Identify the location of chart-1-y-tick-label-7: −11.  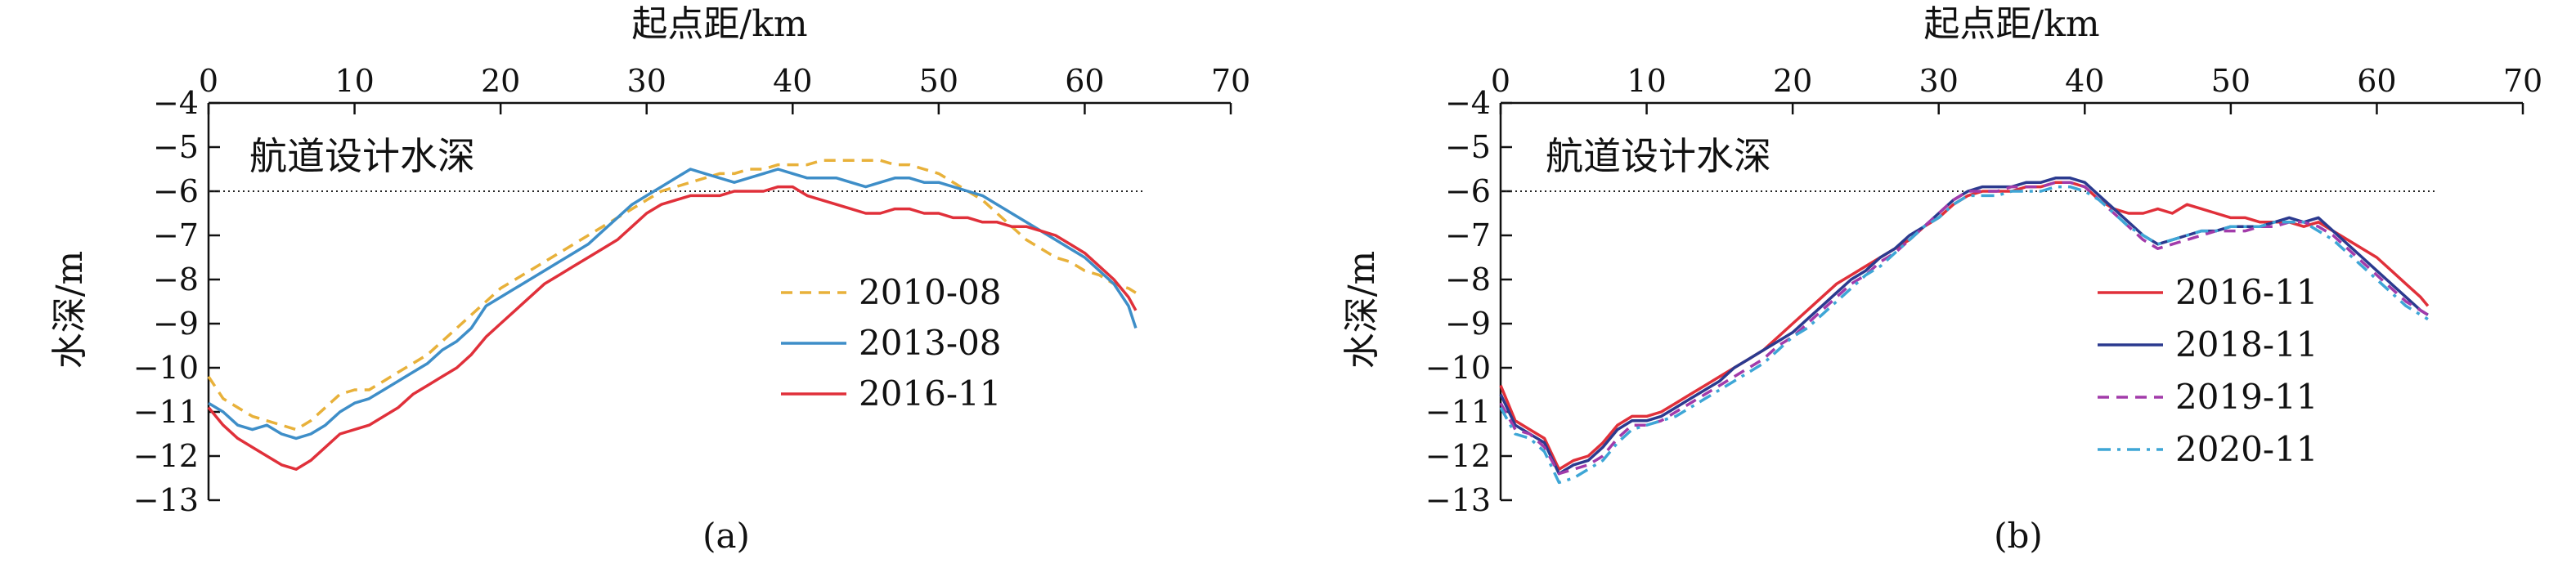
(1458, 412).